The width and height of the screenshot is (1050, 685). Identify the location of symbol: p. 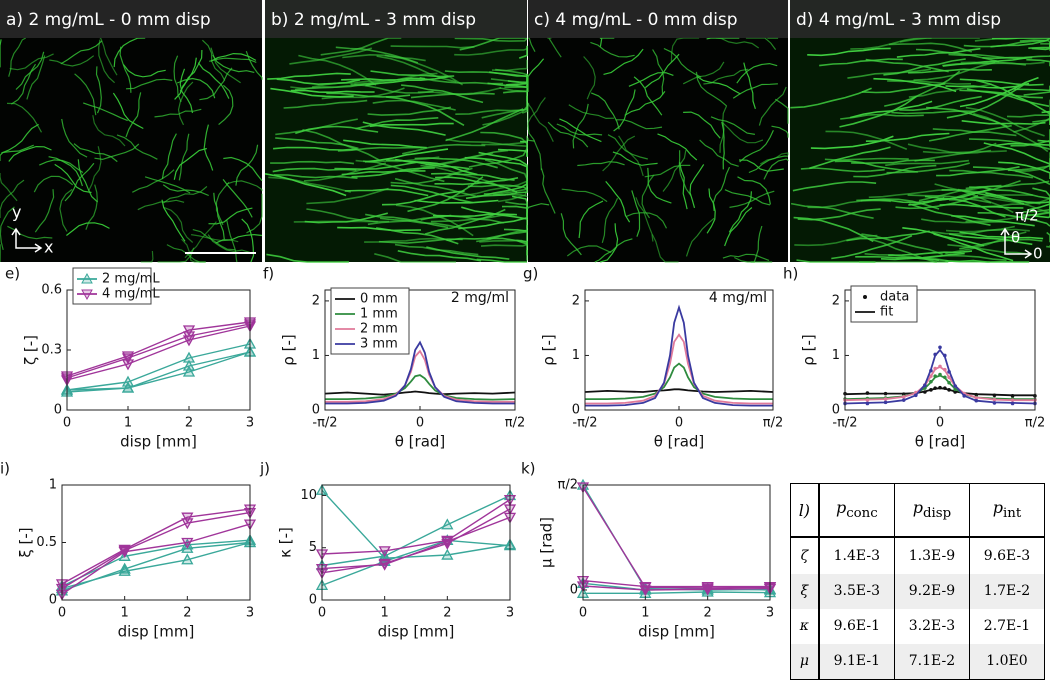
(841, 508).